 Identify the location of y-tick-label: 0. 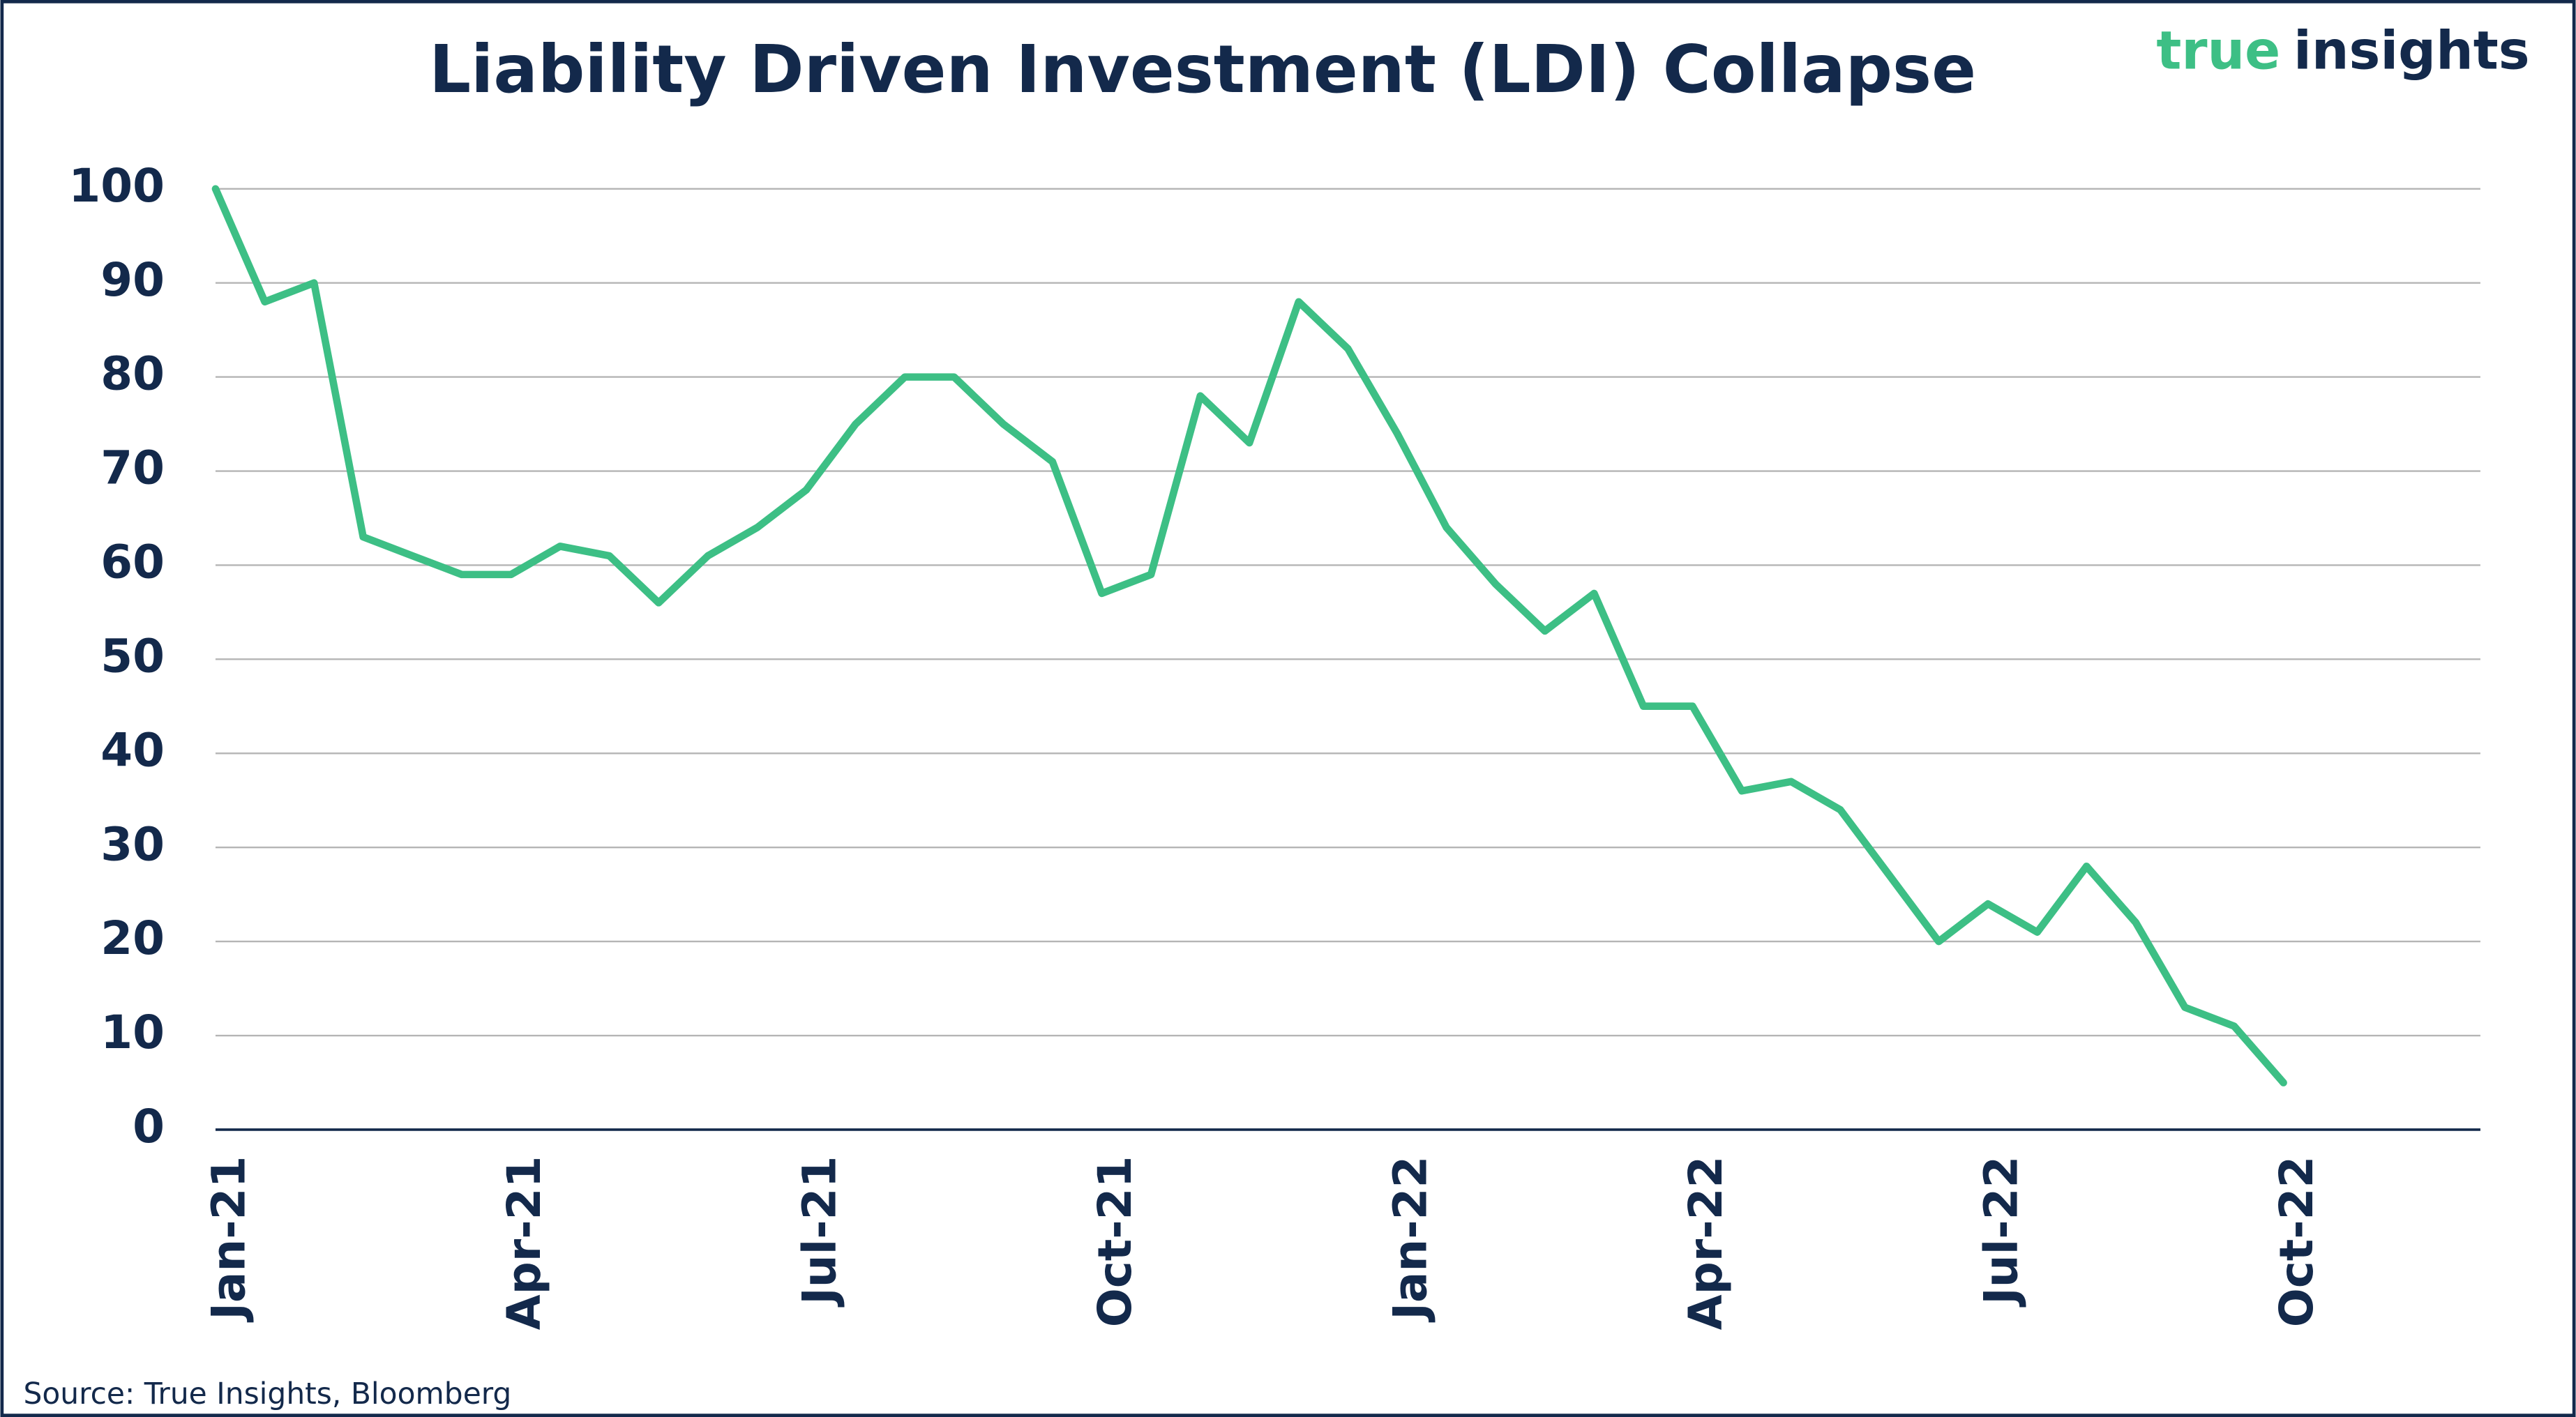
(149, 1126).